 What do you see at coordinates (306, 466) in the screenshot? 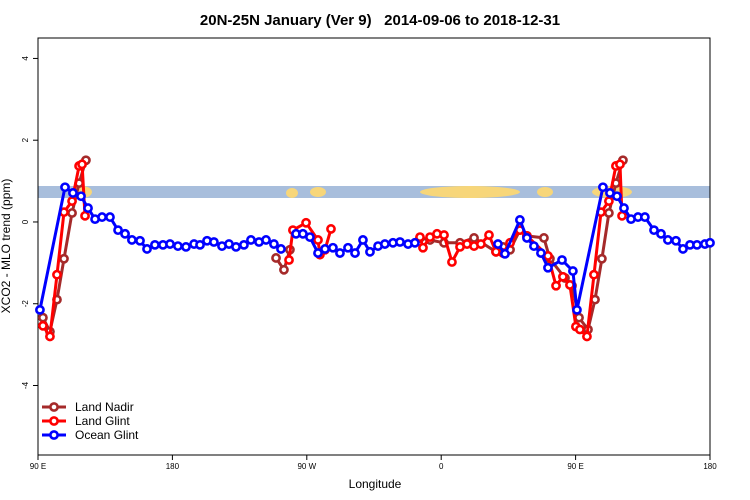
I see `x-tick-label: 90 W` at bounding box center [306, 466].